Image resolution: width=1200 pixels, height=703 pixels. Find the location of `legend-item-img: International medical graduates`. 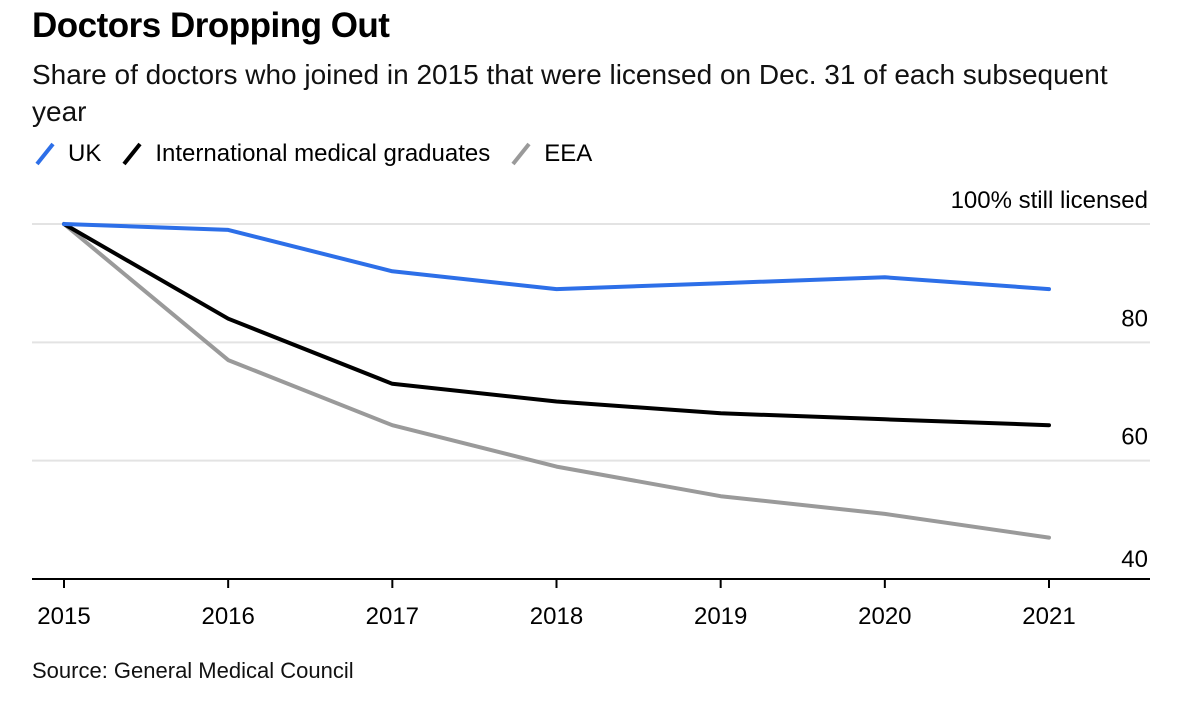

legend-item-img: International medical graduates is located at coordinates (305, 154).